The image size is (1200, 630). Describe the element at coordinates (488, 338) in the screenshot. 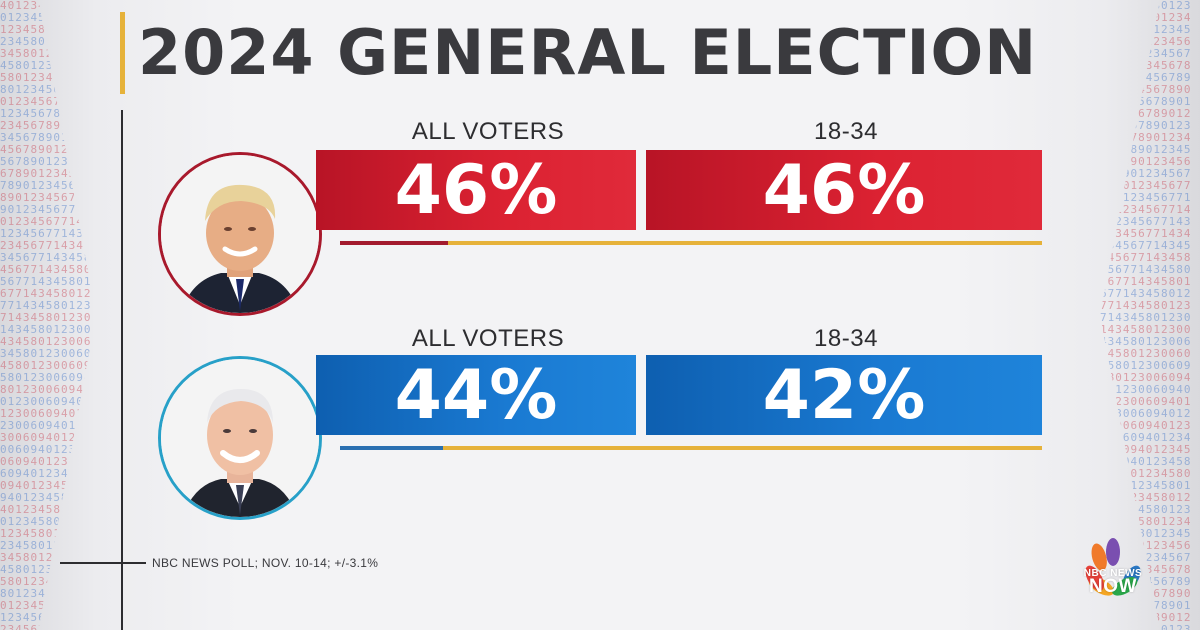

I see `candidate-2-col-1-label: ALL VOTERS` at that location.